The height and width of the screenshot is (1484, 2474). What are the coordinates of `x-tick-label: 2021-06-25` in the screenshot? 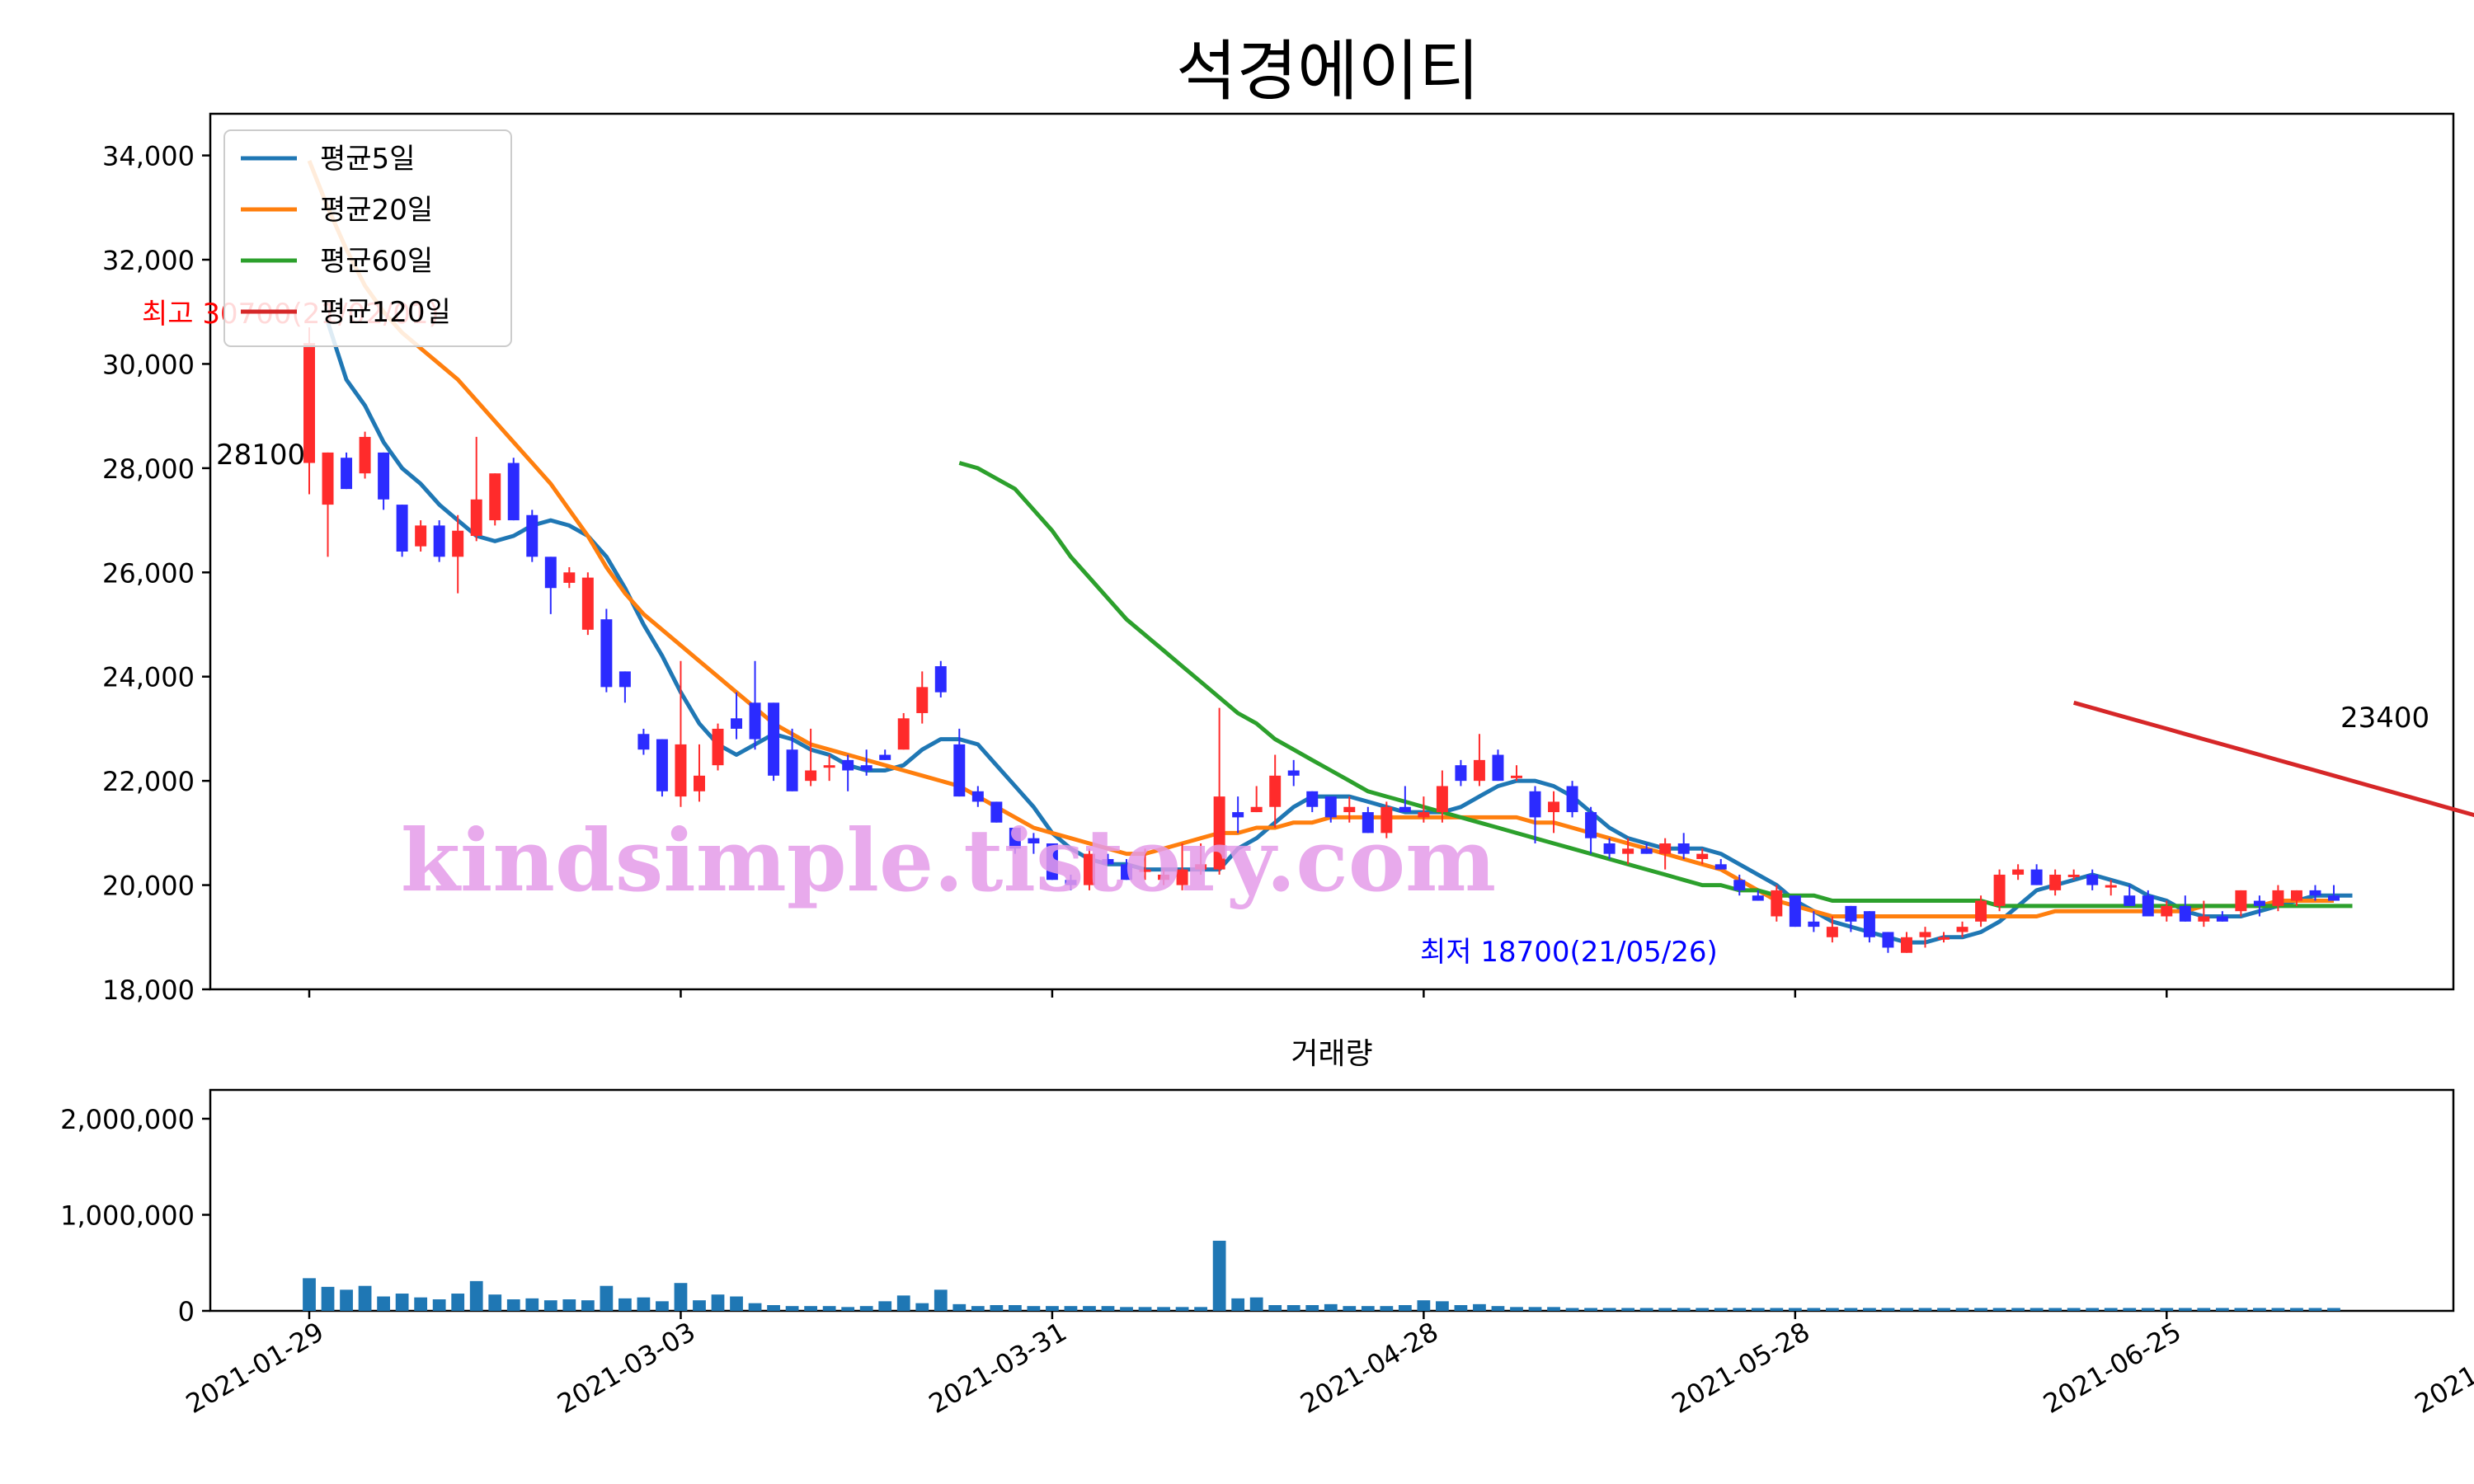 It's located at (2112, 1368).